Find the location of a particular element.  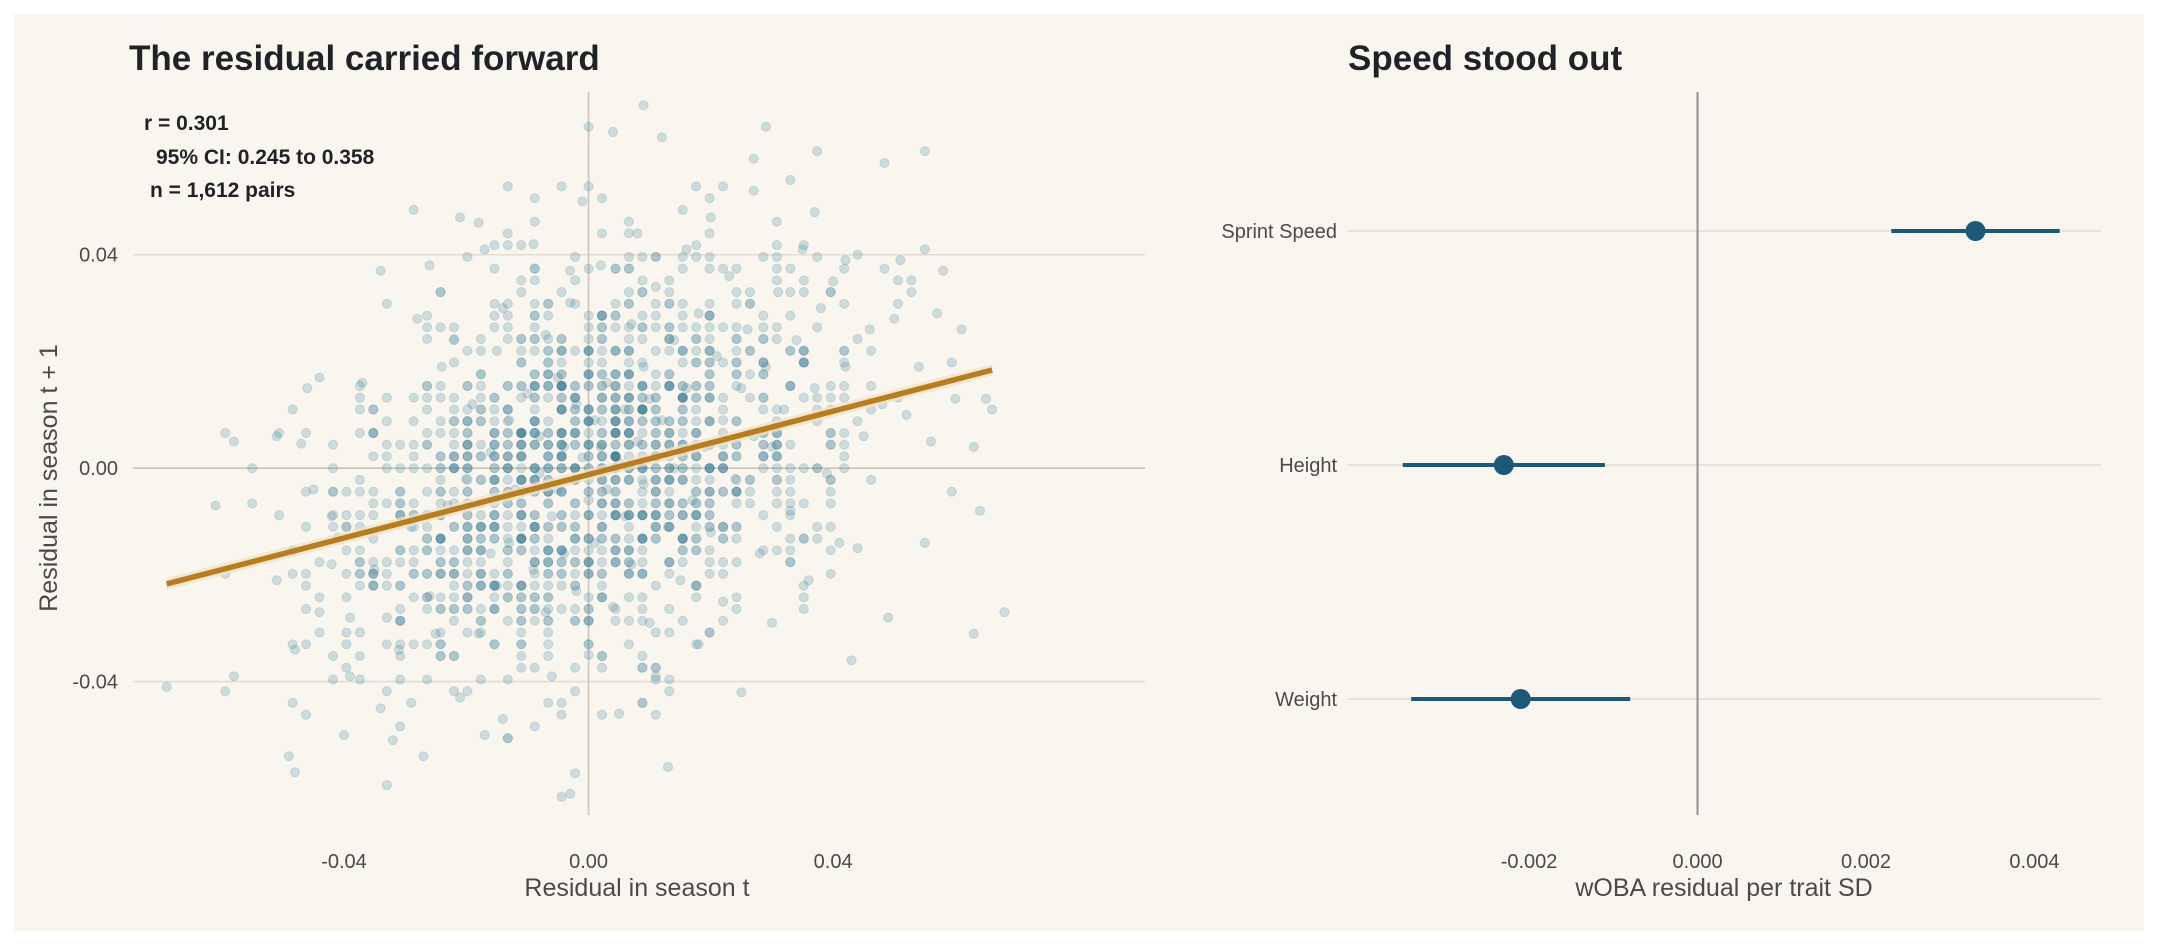

forest-category-label: Weight is located at coordinates (1306, 700).